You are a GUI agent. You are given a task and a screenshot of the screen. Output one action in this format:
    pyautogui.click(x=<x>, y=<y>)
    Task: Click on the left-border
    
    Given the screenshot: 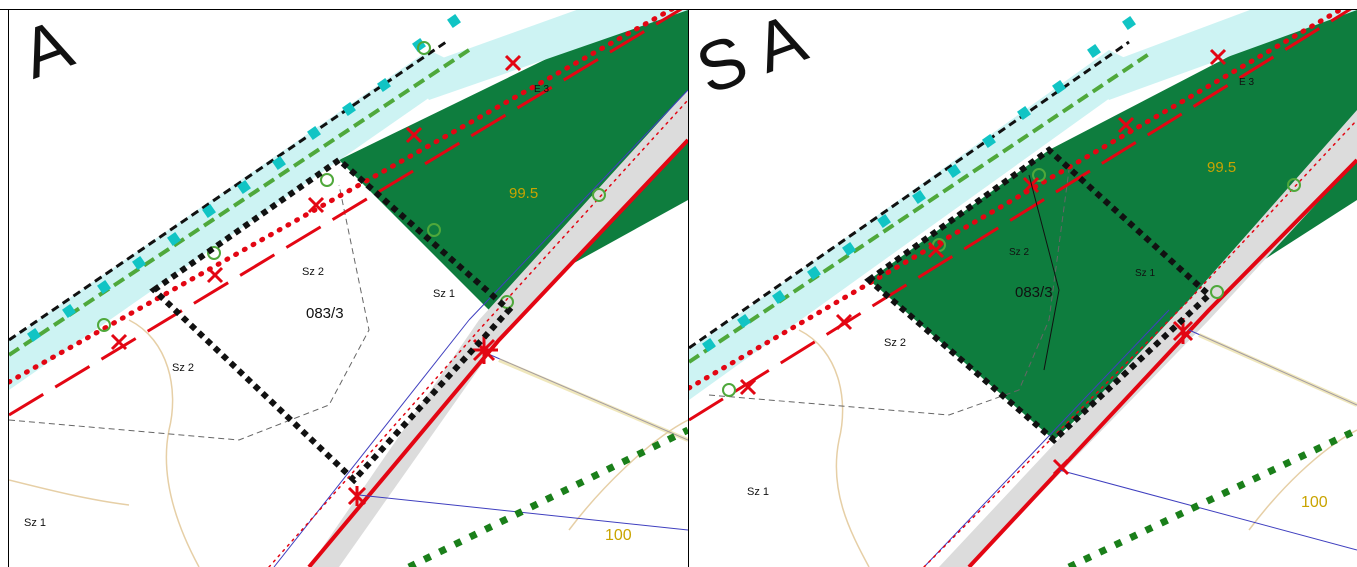 What is the action you would take?
    pyautogui.click(x=8, y=288)
    